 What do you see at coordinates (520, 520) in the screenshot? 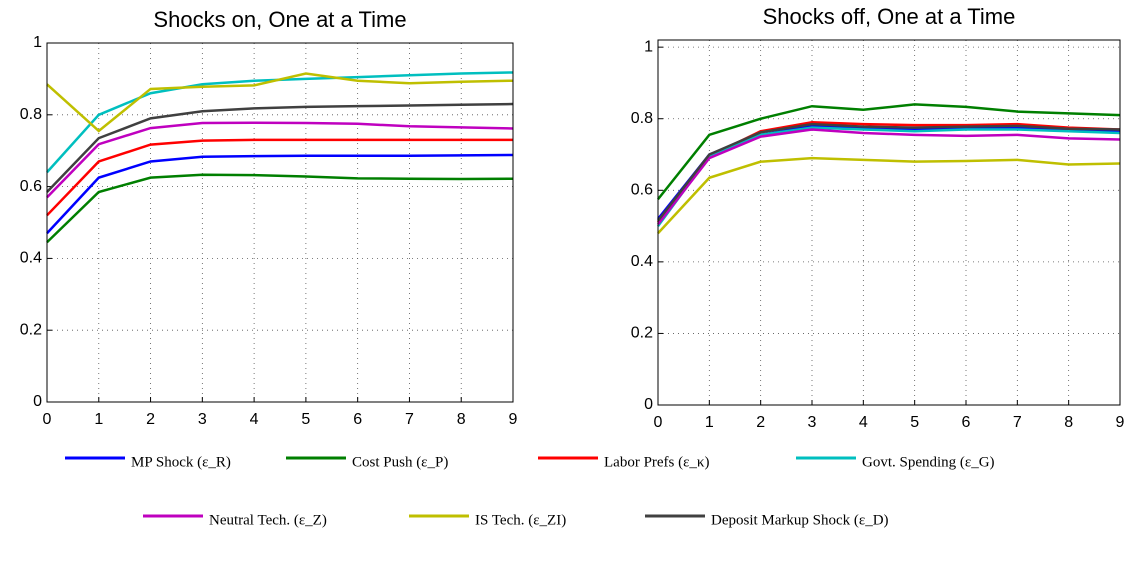
I see `legend-label: IS Tech. (ε_ZI)` at bounding box center [520, 520].